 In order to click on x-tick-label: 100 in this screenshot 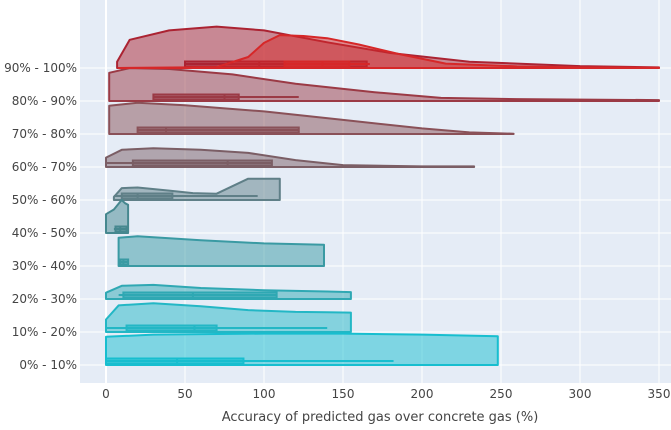, I will do `click(264, 394)`.